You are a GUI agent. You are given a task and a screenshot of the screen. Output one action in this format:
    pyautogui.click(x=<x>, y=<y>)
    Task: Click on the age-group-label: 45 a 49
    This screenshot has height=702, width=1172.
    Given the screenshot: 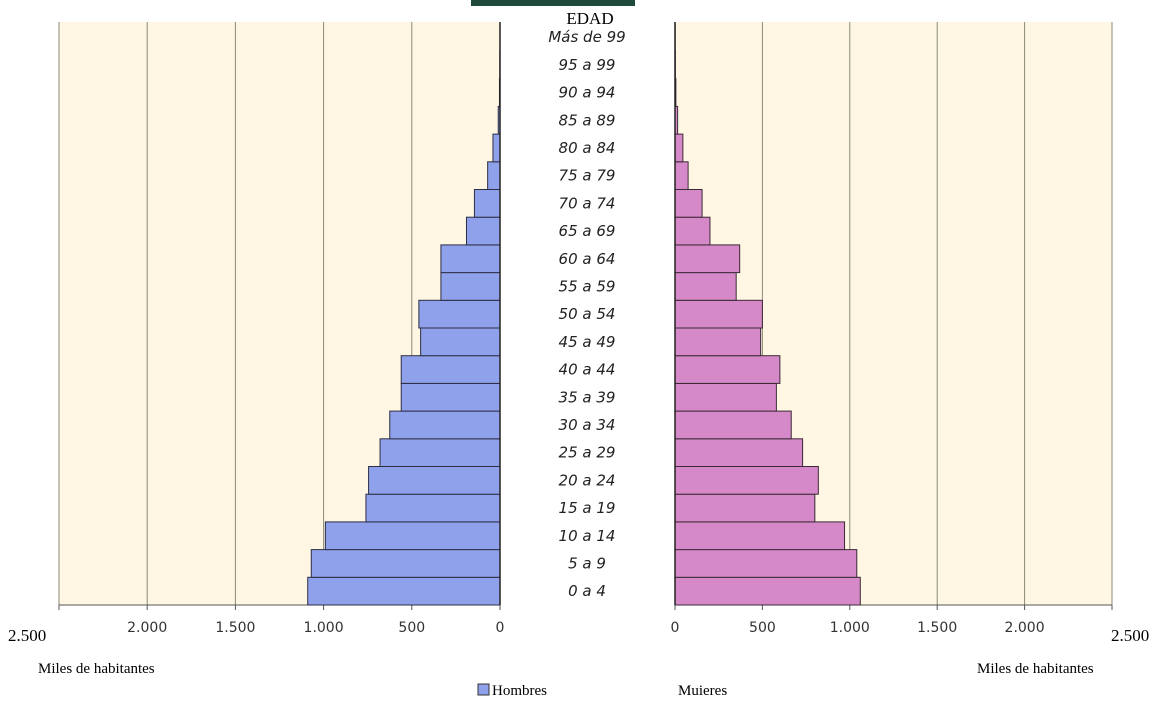 What is the action you would take?
    pyautogui.click(x=587, y=342)
    